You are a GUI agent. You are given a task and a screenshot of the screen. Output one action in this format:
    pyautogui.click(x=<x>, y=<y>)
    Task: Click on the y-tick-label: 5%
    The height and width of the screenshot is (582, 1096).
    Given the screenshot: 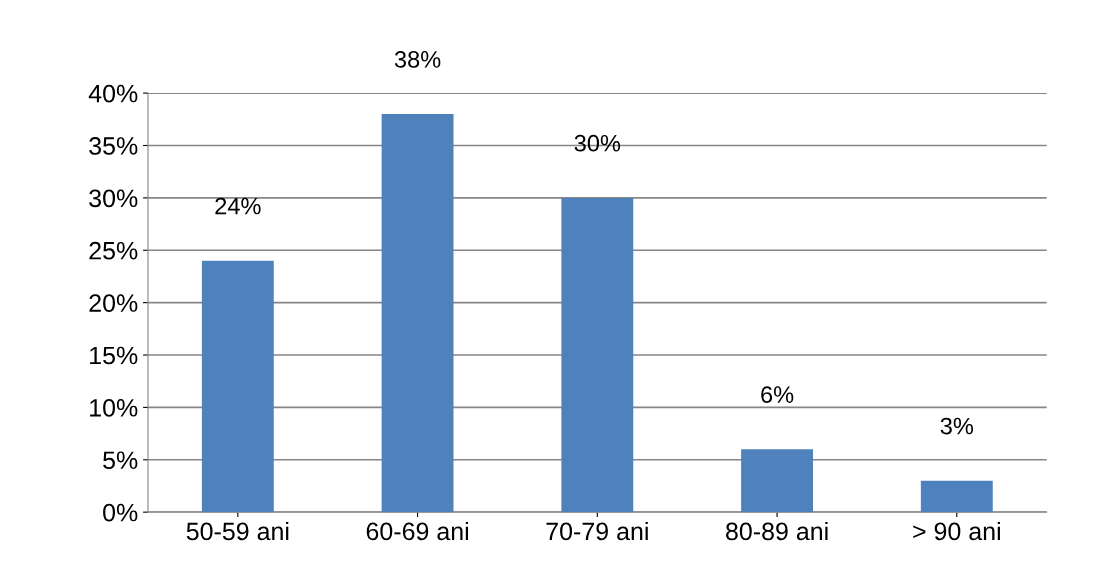 What is the action you would take?
    pyautogui.click(x=120, y=460)
    